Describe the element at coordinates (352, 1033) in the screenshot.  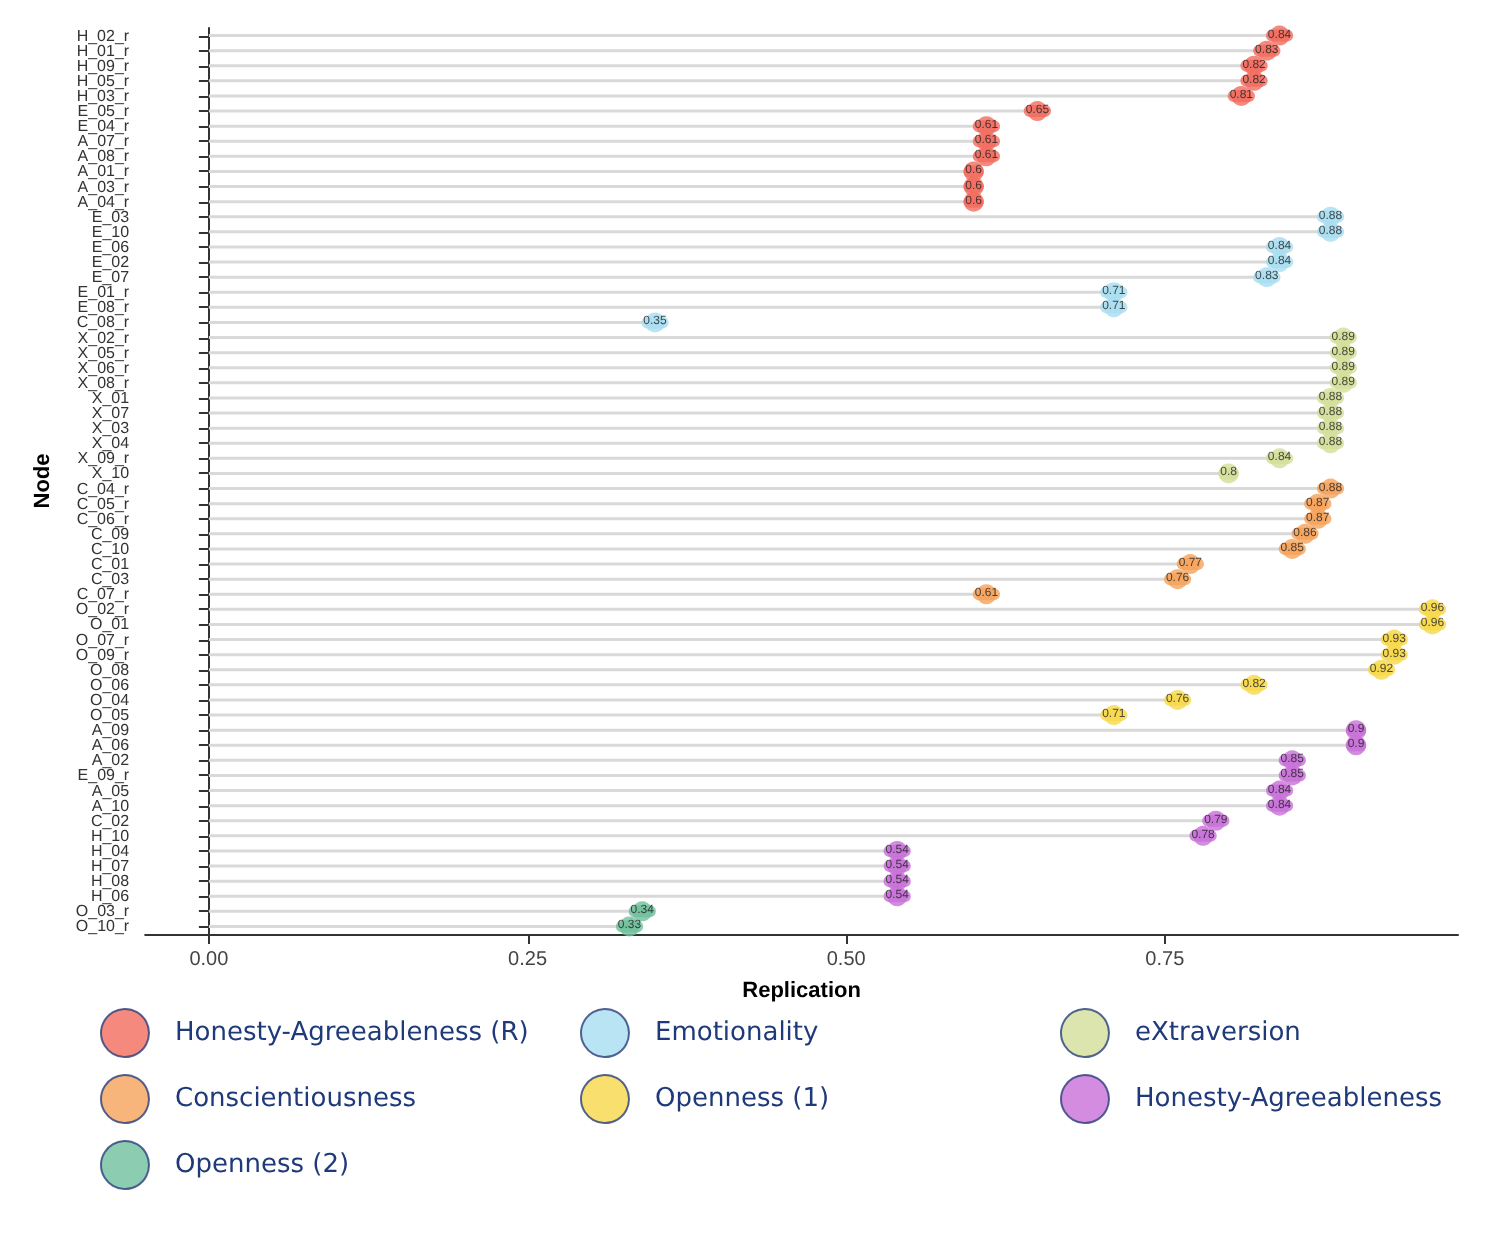
I see `legend-label: Honesty-Agreeableness (R)` at that location.